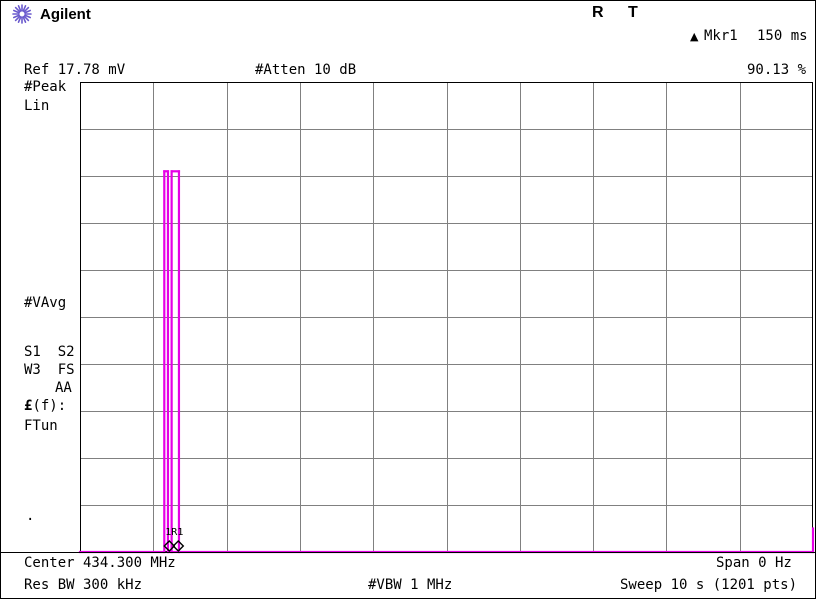 Image resolution: width=816 pixels, height=599 pixels. I want to click on delta-marker-icon: ▲, so click(694, 36).